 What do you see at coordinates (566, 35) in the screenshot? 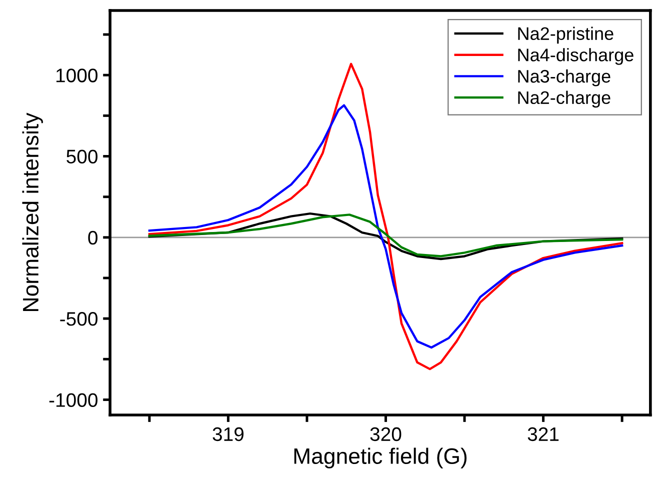
I see `legend-label: Na2-pristine` at bounding box center [566, 35].